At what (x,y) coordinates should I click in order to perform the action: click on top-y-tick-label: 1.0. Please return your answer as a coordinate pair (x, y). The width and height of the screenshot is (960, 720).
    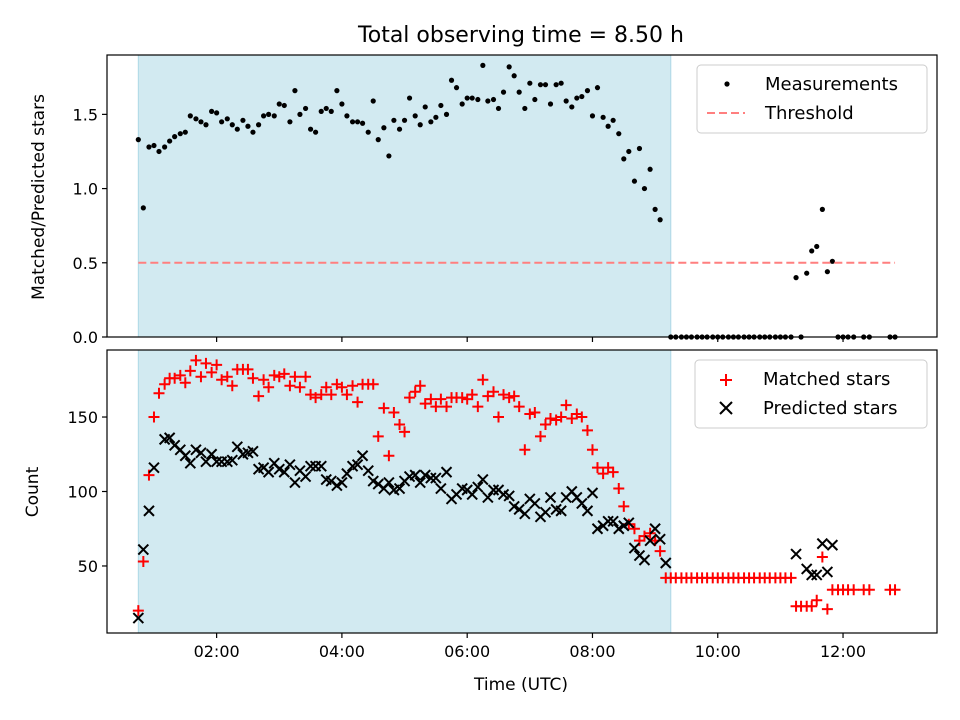
    Looking at the image, I should click on (85, 189).